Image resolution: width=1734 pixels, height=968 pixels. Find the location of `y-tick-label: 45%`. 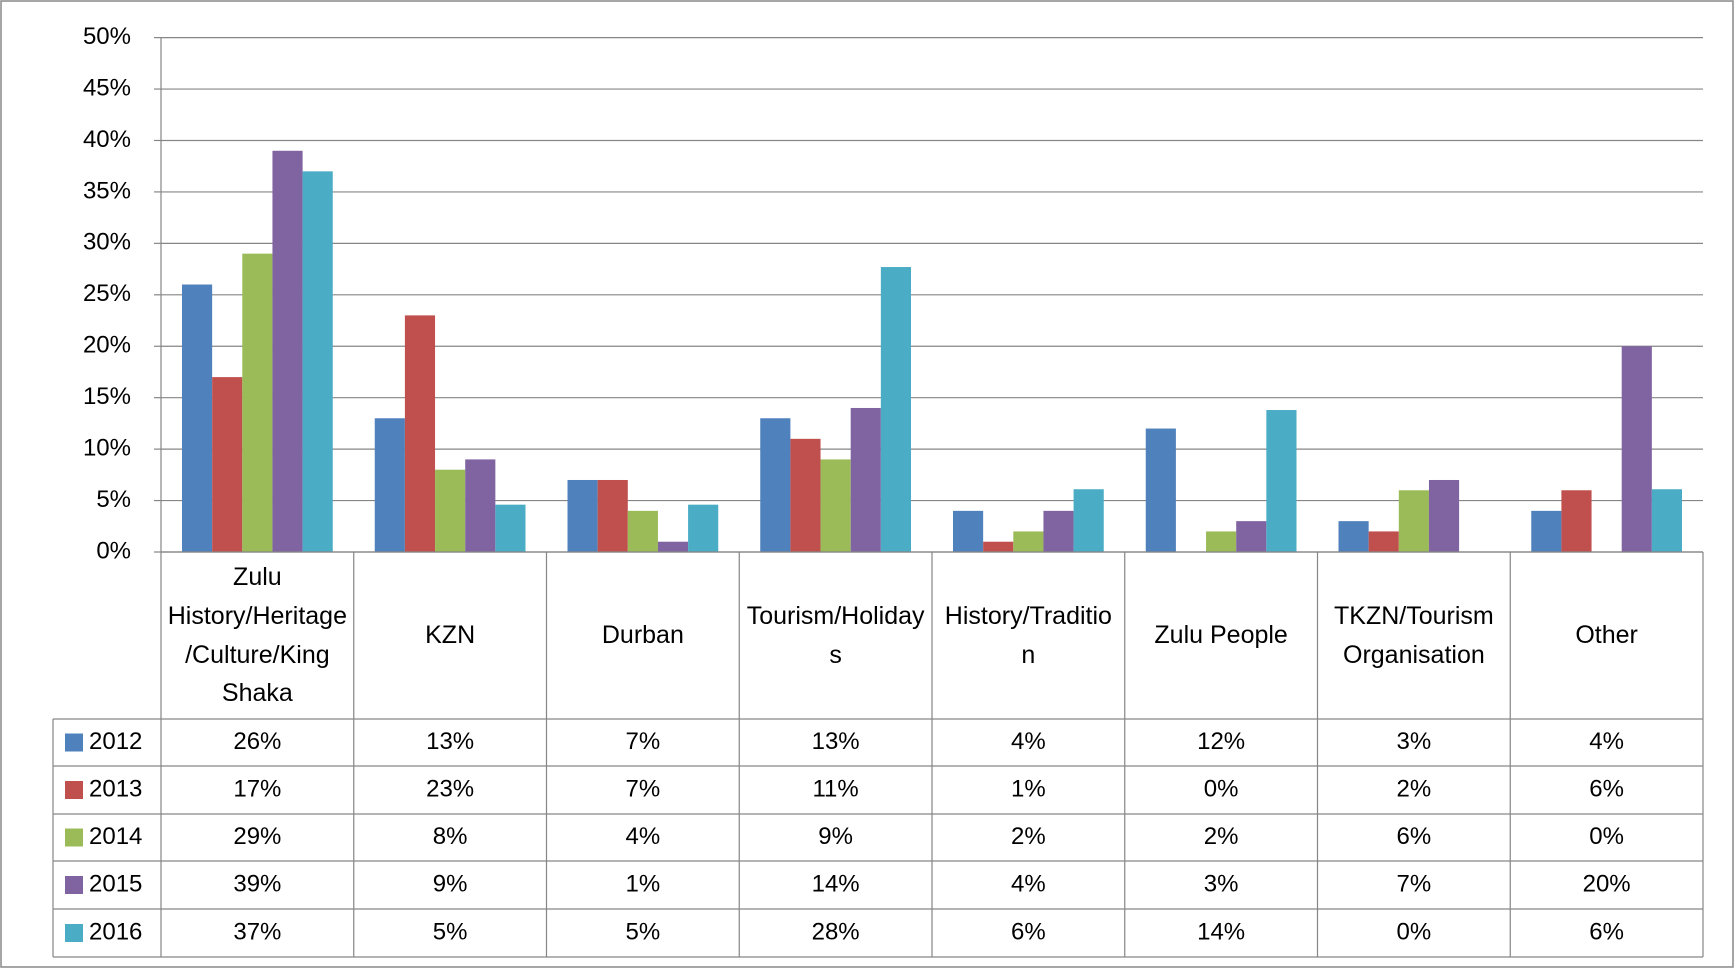

y-tick-label: 45% is located at coordinates (107, 87).